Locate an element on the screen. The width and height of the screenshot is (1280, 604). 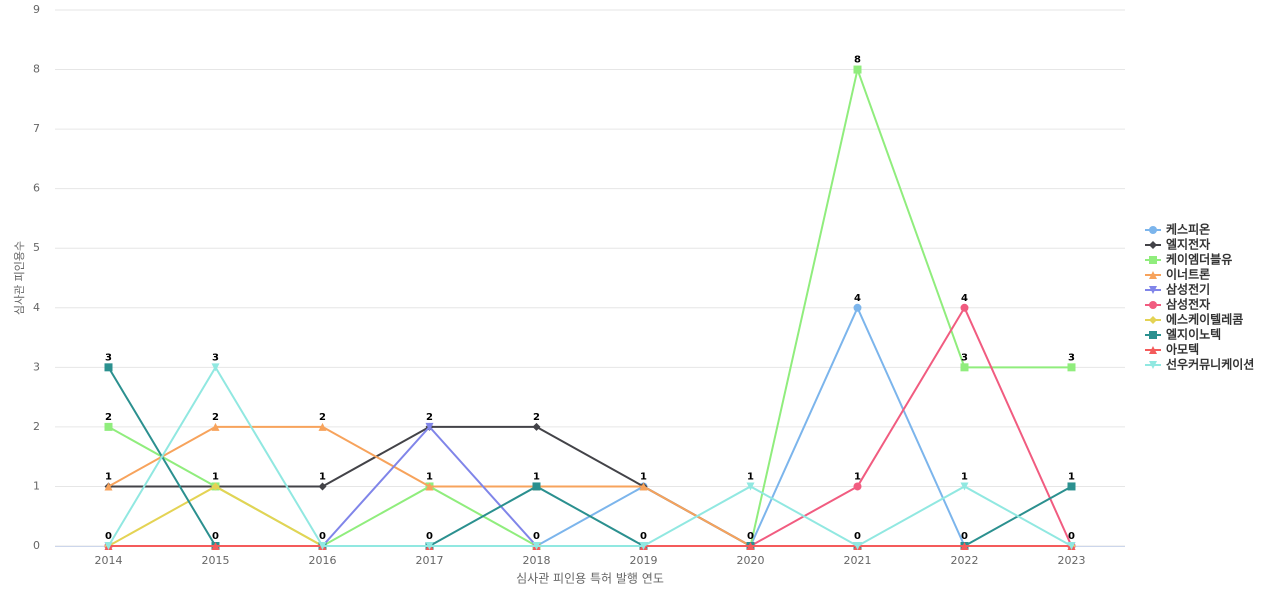
x-tick-label: 2023 is located at coordinates (1072, 560).